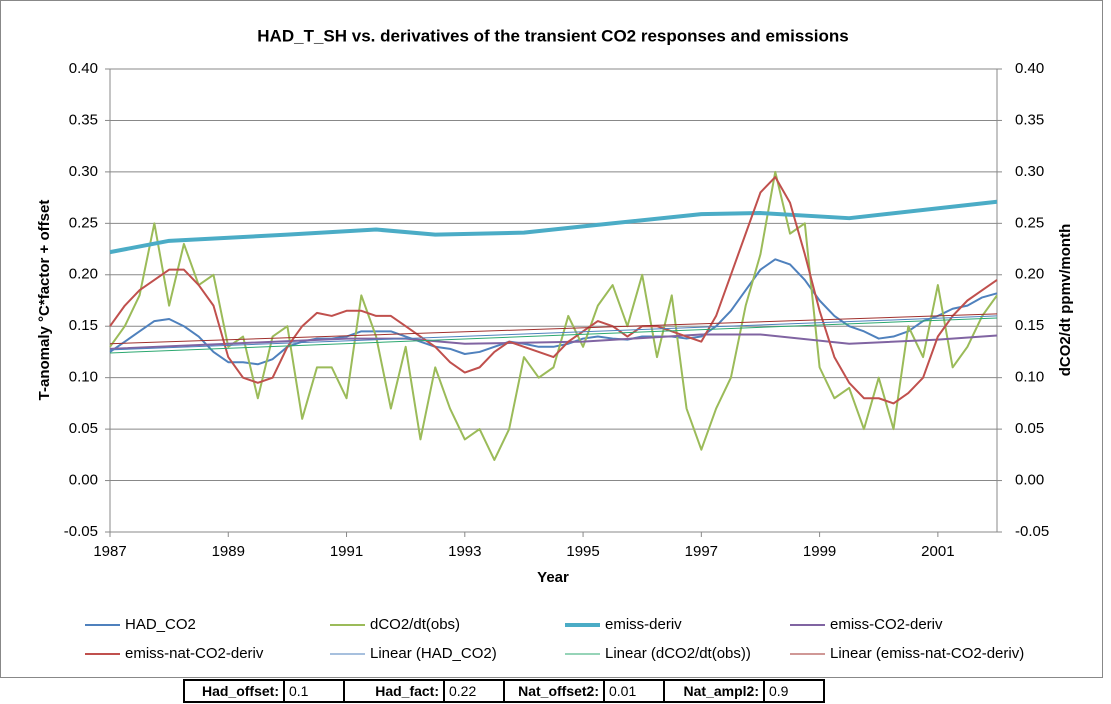 This screenshot has height=704, width=1111. Describe the element at coordinates (464, 551) in the screenshot. I see `x-tick-label: 1993` at that location.